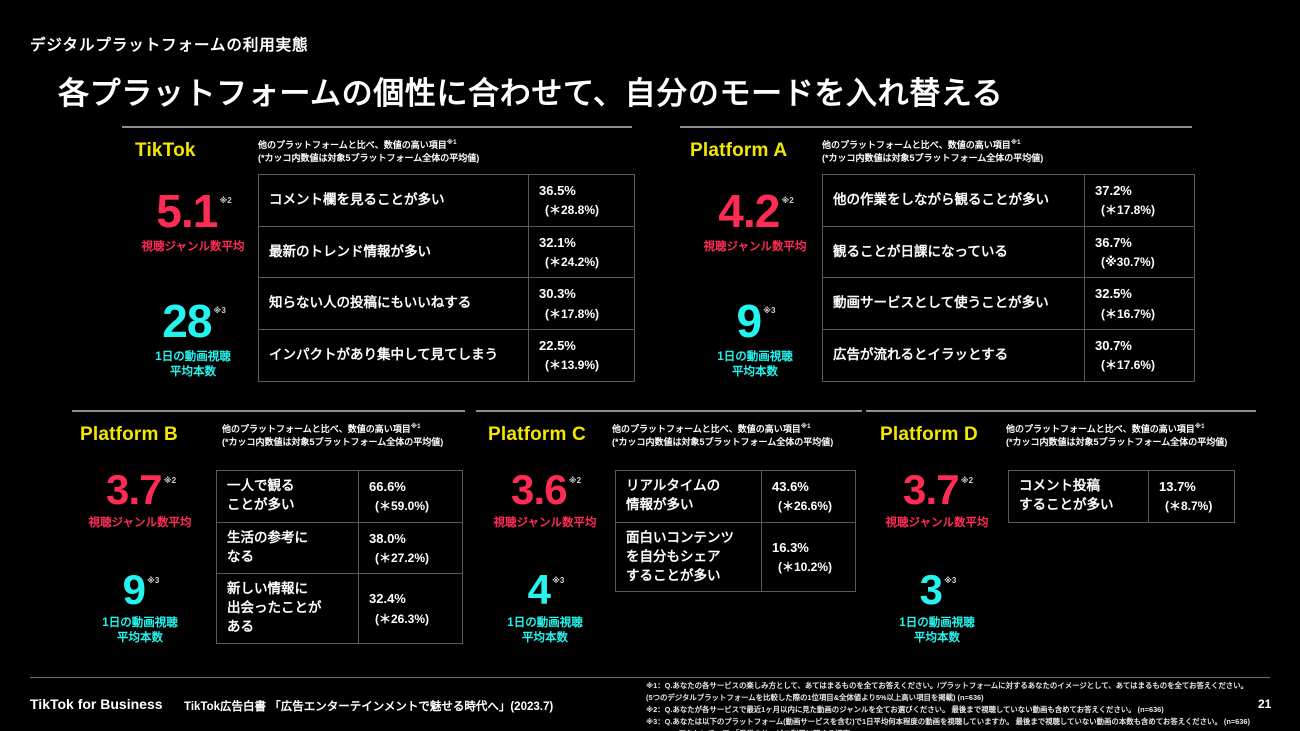  Describe the element at coordinates (1128, 261) in the screenshot. I see `stat-value-average: (※30.7%)` at that location.